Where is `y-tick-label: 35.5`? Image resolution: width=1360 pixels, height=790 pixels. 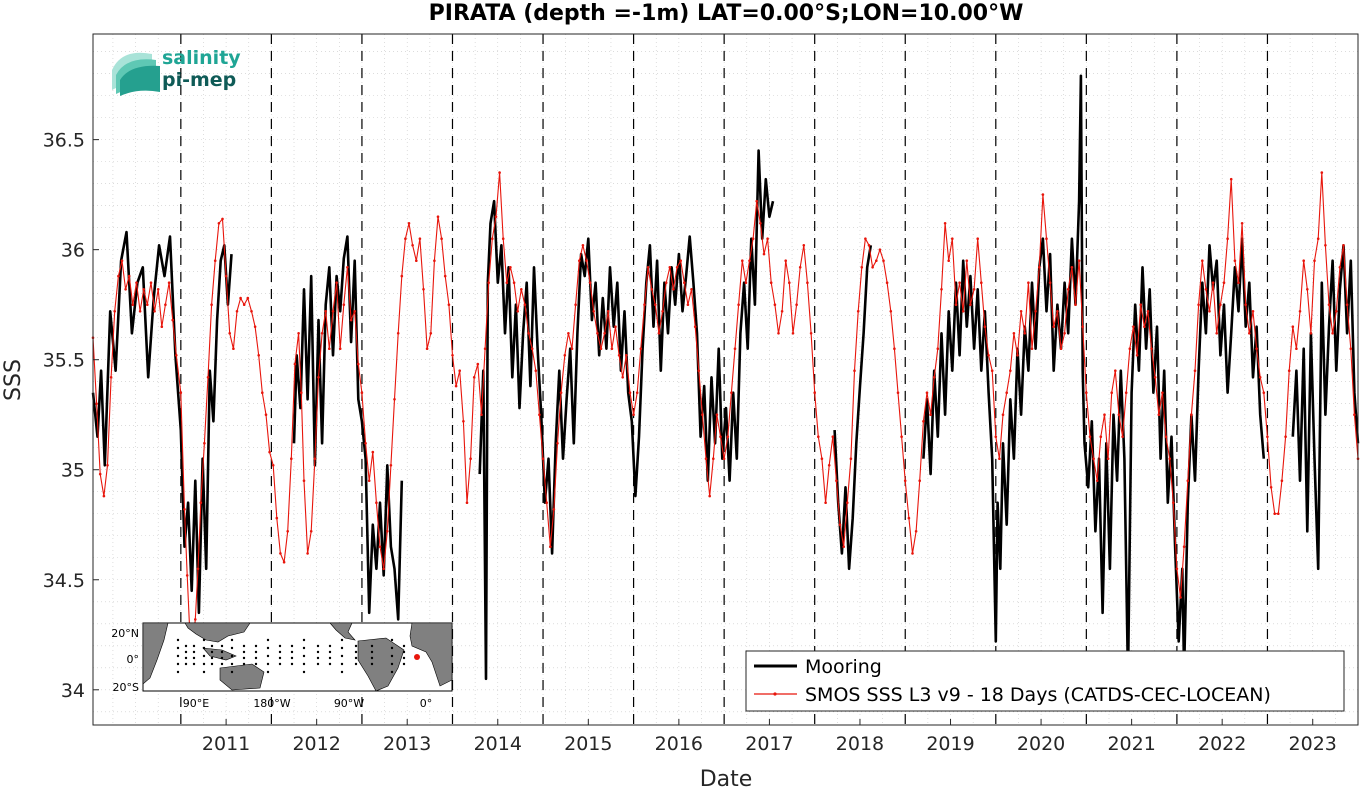 y-tick-label: 35.5 is located at coordinates (64, 361).